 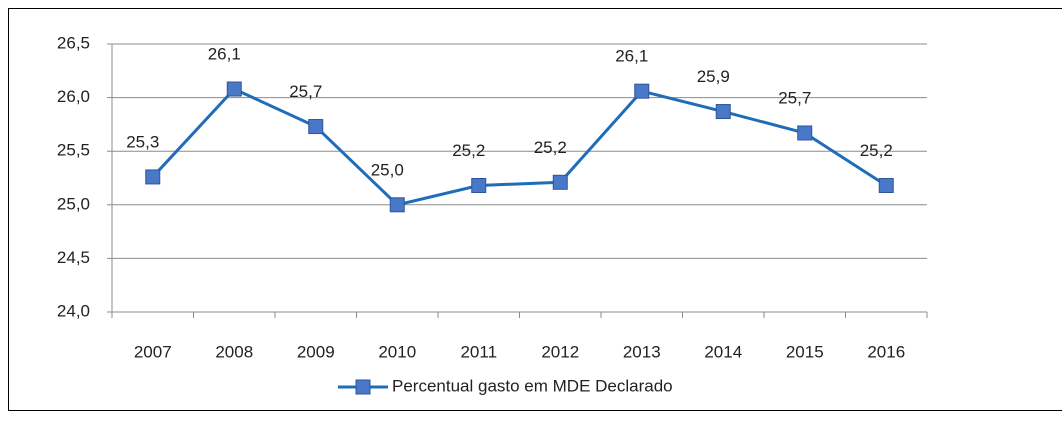 I want to click on y-tick-label: 24,5, so click(x=73, y=257).